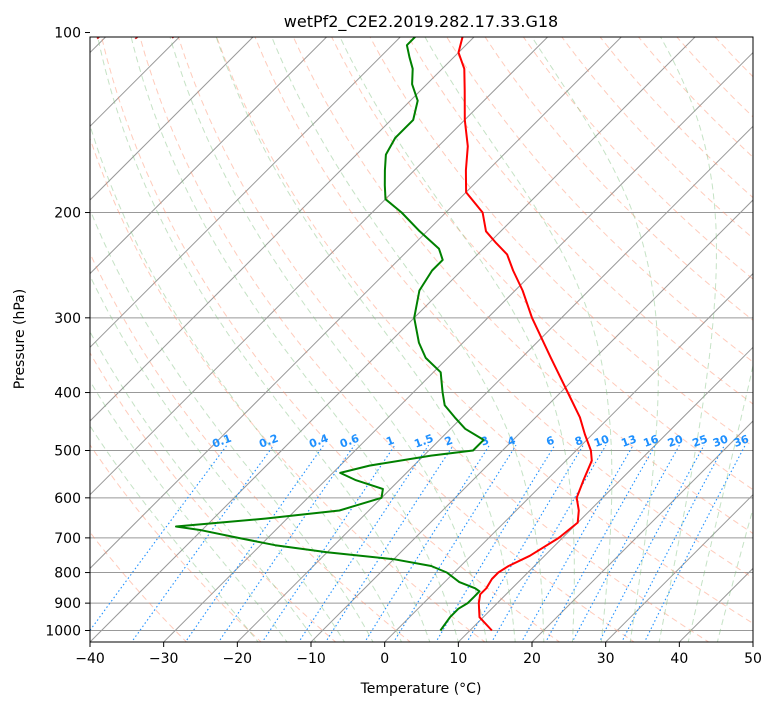  What do you see at coordinates (606, 659) in the screenshot?
I see `x-tick-label: 30` at bounding box center [606, 659].